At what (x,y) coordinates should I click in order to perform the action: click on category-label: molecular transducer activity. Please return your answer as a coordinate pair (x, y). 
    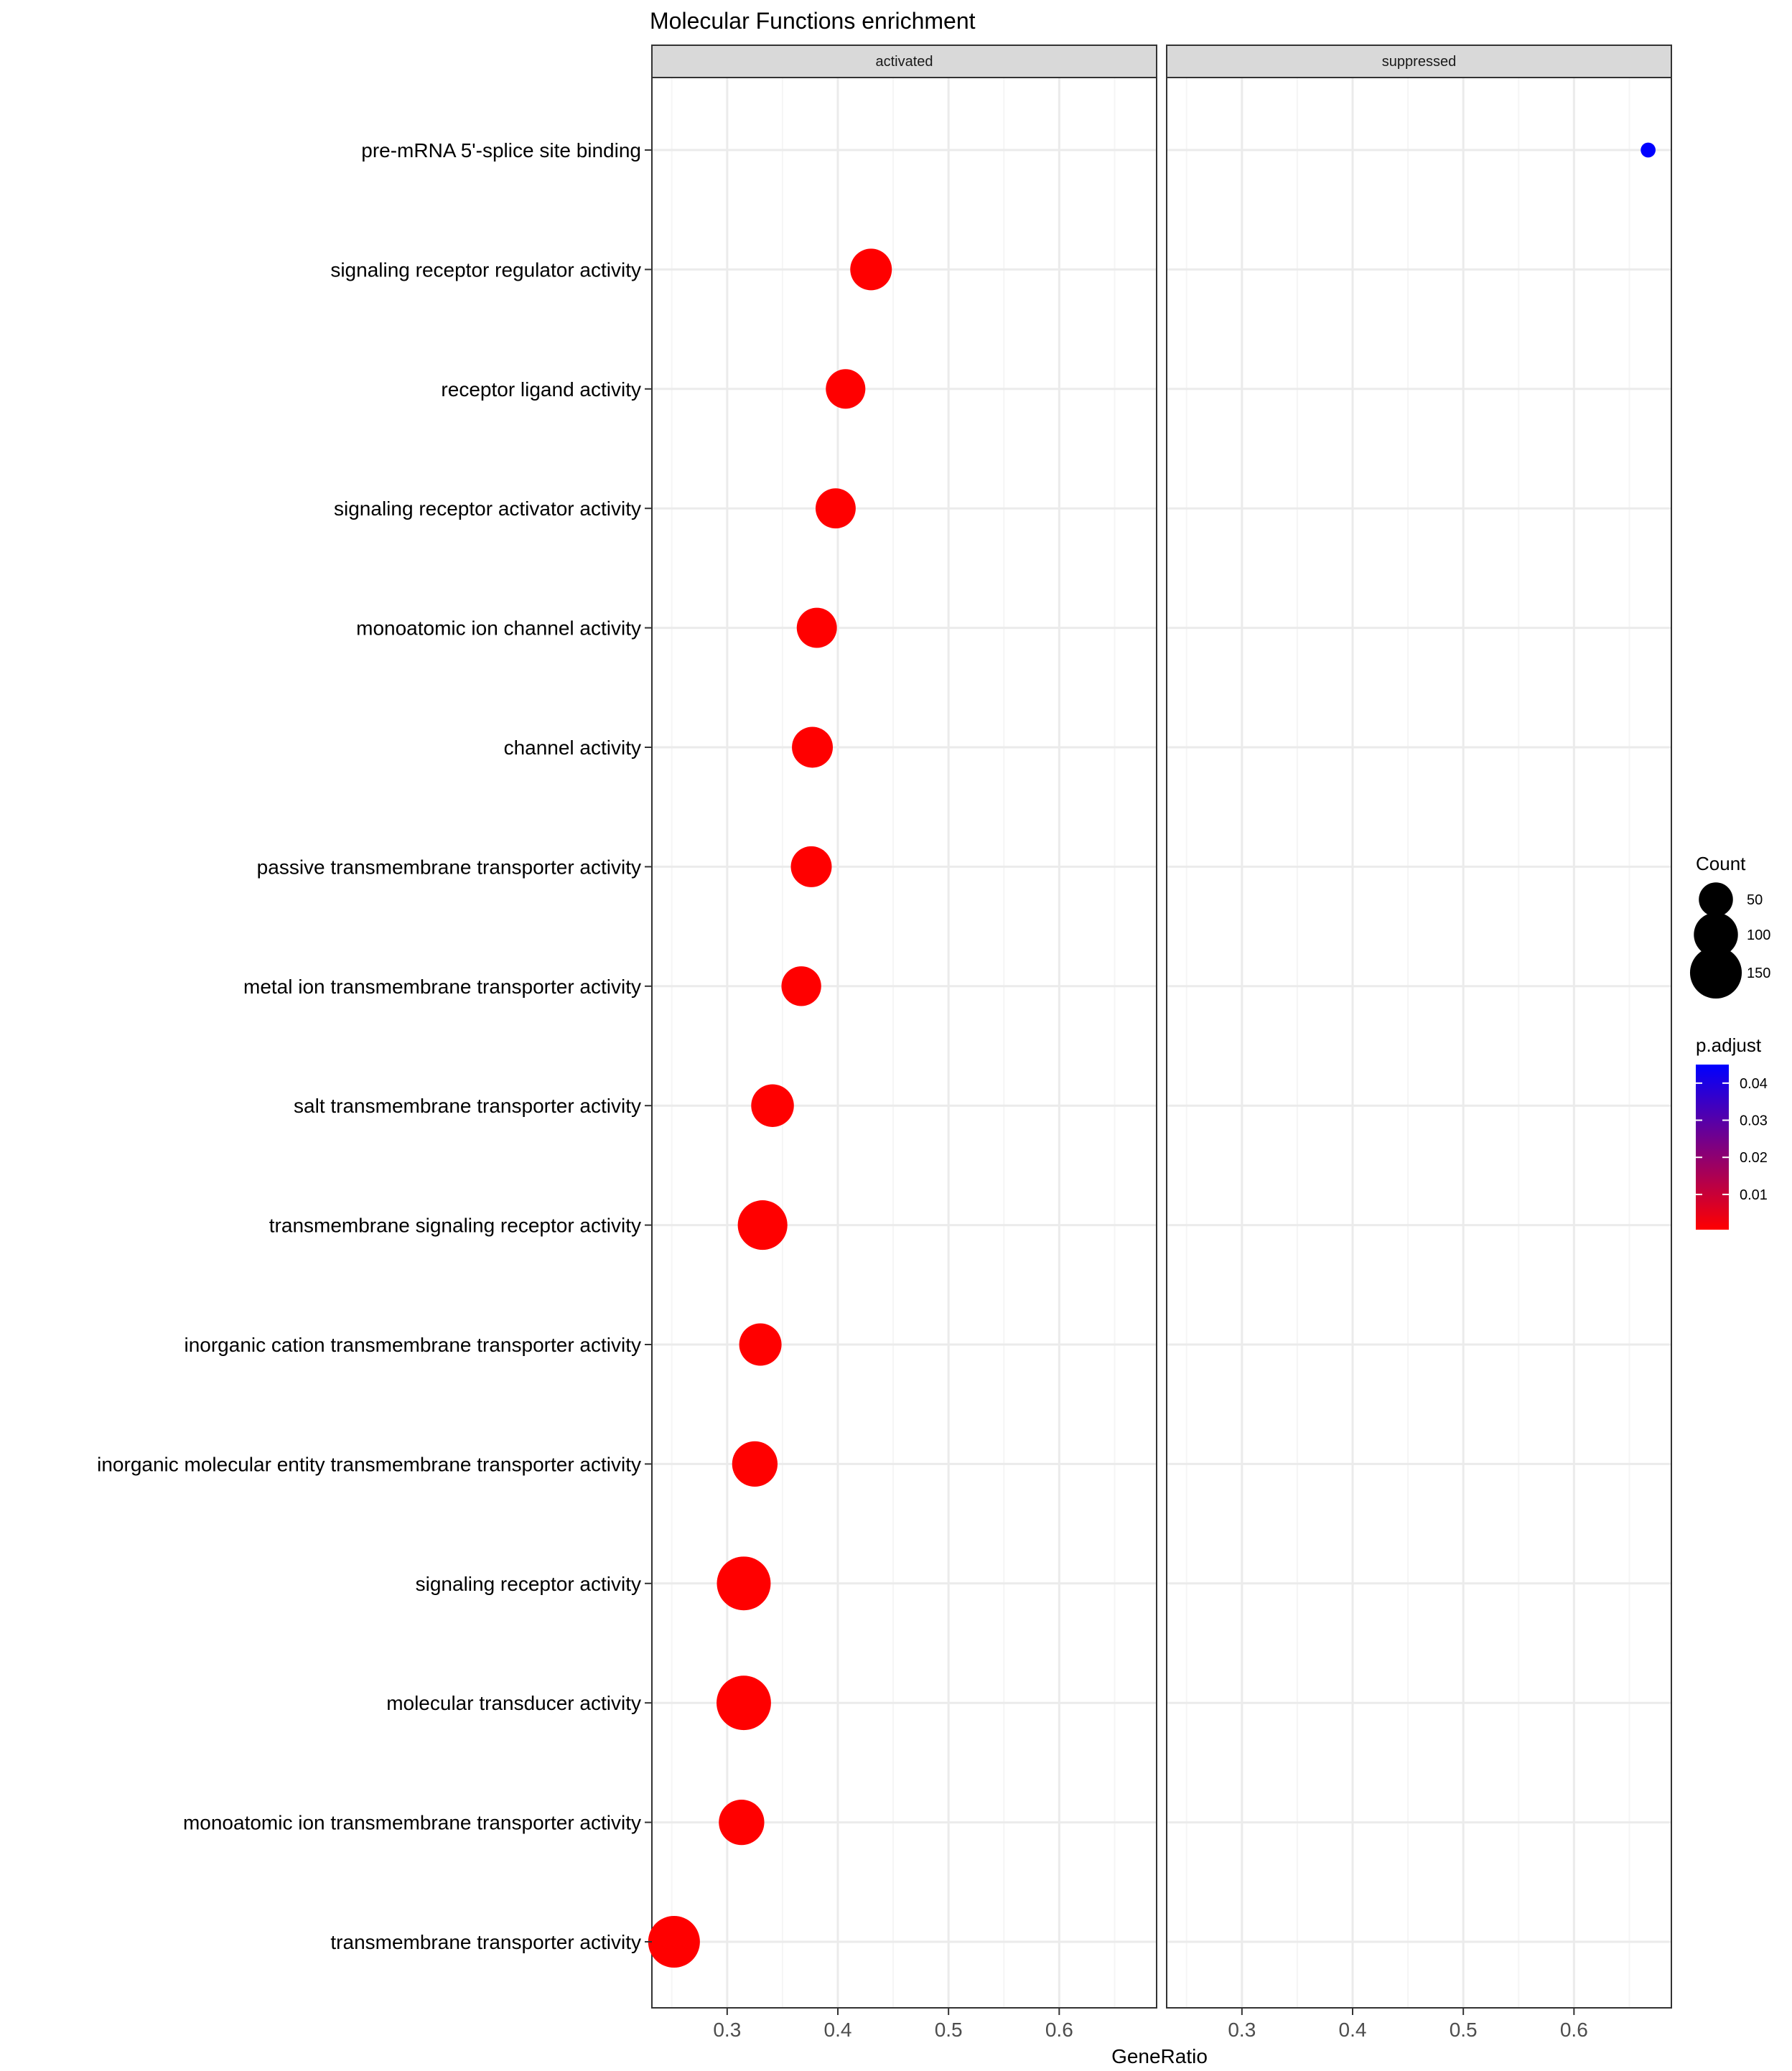
    Looking at the image, I should click on (513, 1703).